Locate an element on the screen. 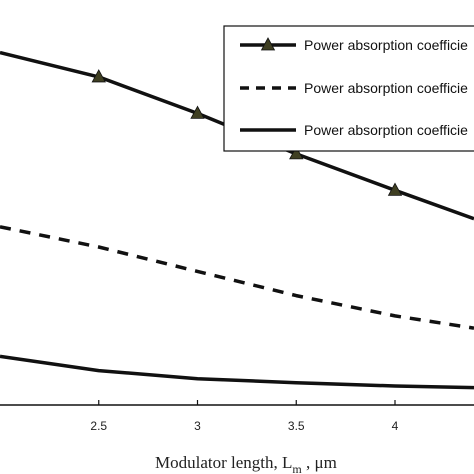 The height and width of the screenshot is (474, 474). x-tick-label: 2.5 is located at coordinates (98, 426).